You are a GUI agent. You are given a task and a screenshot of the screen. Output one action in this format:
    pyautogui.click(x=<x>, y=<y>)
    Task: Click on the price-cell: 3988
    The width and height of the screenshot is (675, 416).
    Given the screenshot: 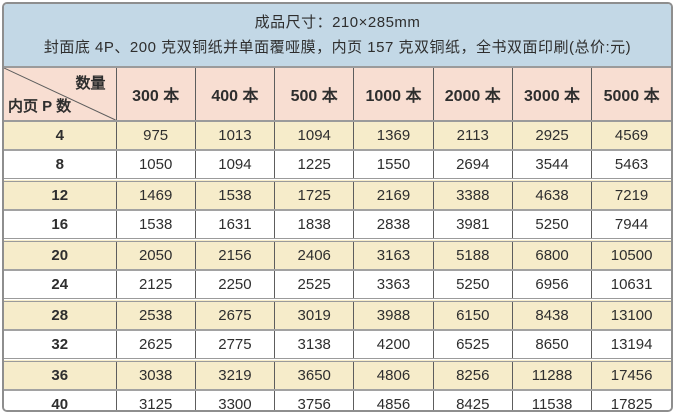 What is the action you would take?
    pyautogui.click(x=393, y=314)
    